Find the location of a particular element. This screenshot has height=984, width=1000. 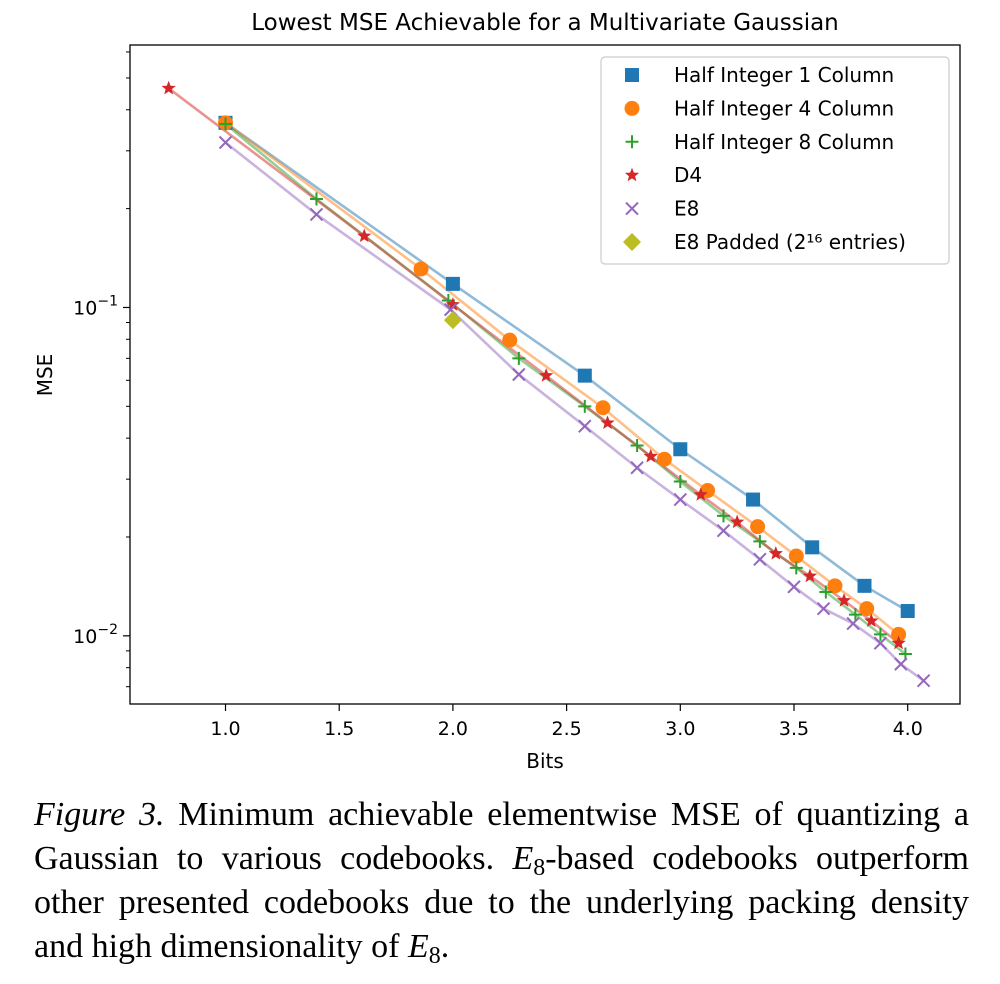

x-tick-label-1: 1.5 is located at coordinates (339, 729).